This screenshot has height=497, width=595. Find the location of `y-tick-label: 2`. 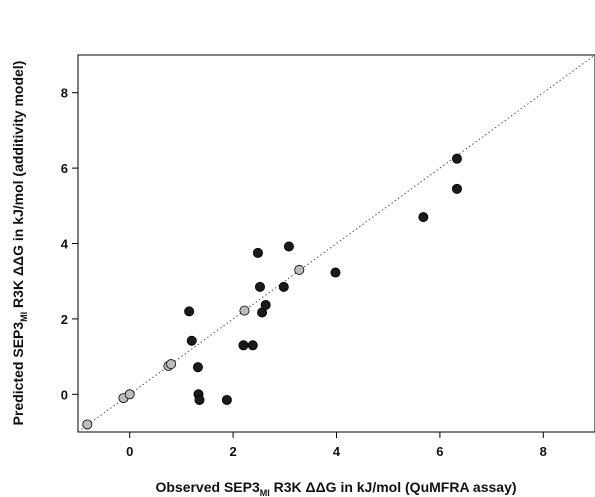

y-tick-label: 2 is located at coordinates (64, 319).